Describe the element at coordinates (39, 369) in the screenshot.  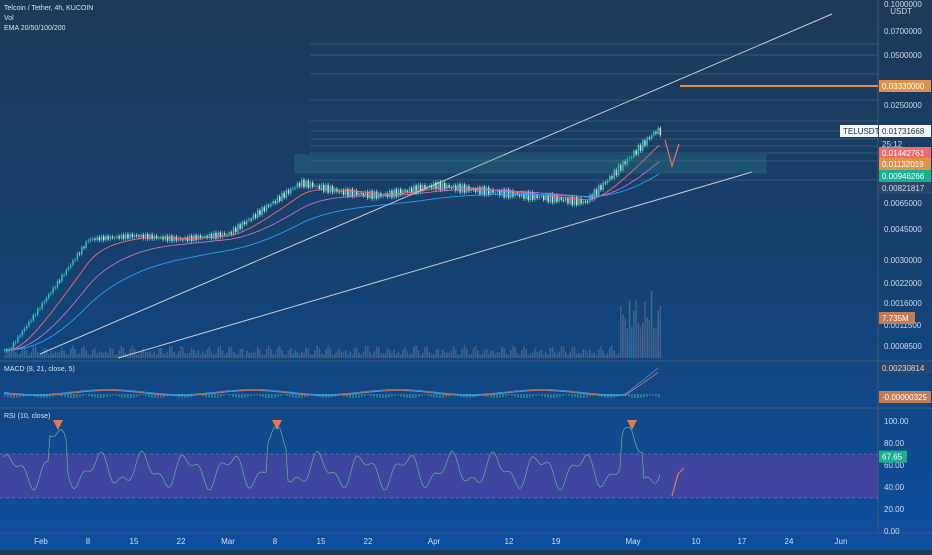
I see `macd-label: MACD (8, 21, close, 5)` at that location.